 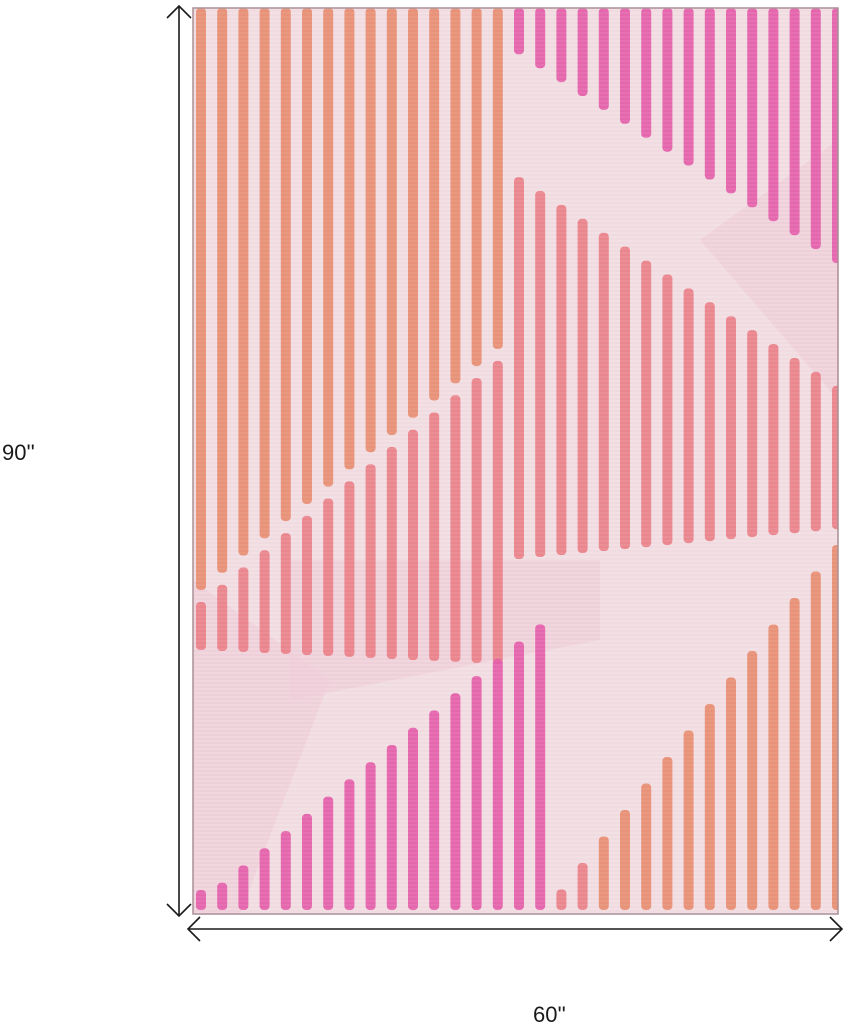 I want to click on height-dimension-arrow, so click(x=179, y=461).